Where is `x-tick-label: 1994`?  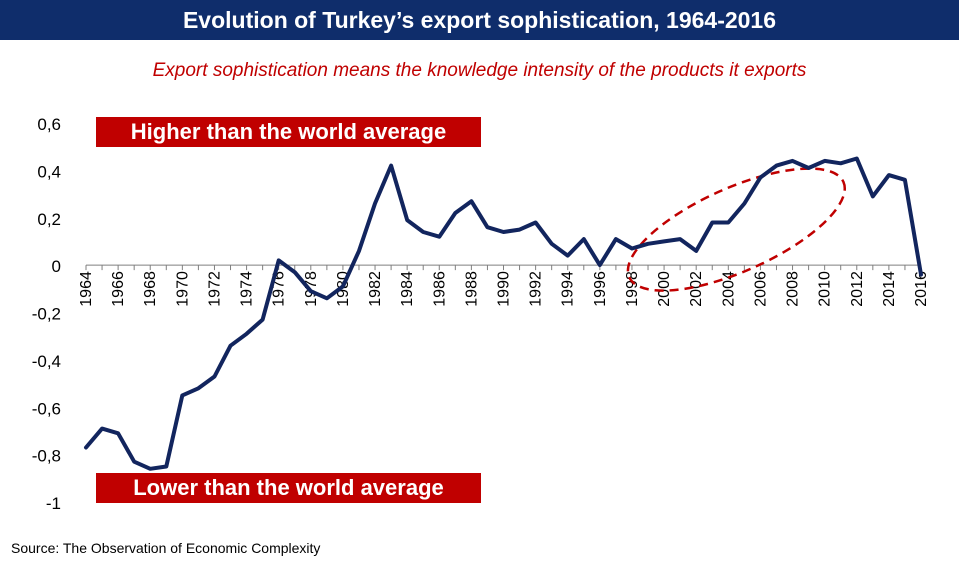 x-tick-label: 1994 is located at coordinates (568, 289).